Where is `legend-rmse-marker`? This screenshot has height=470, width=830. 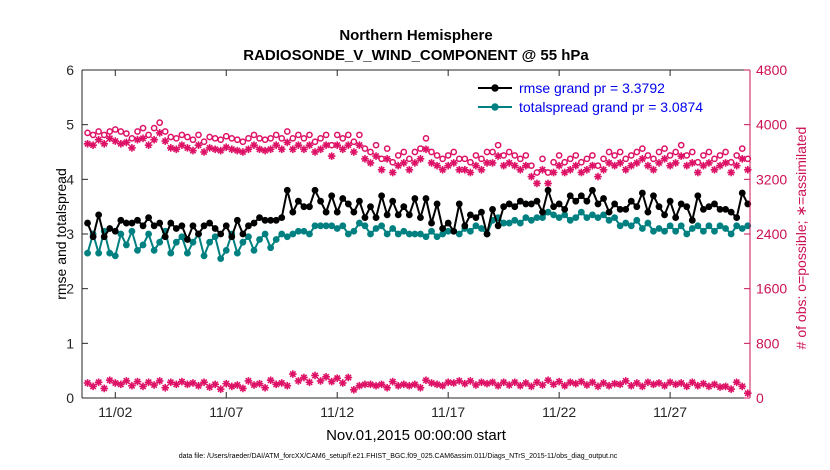
legend-rmse-marker is located at coordinates (495, 88).